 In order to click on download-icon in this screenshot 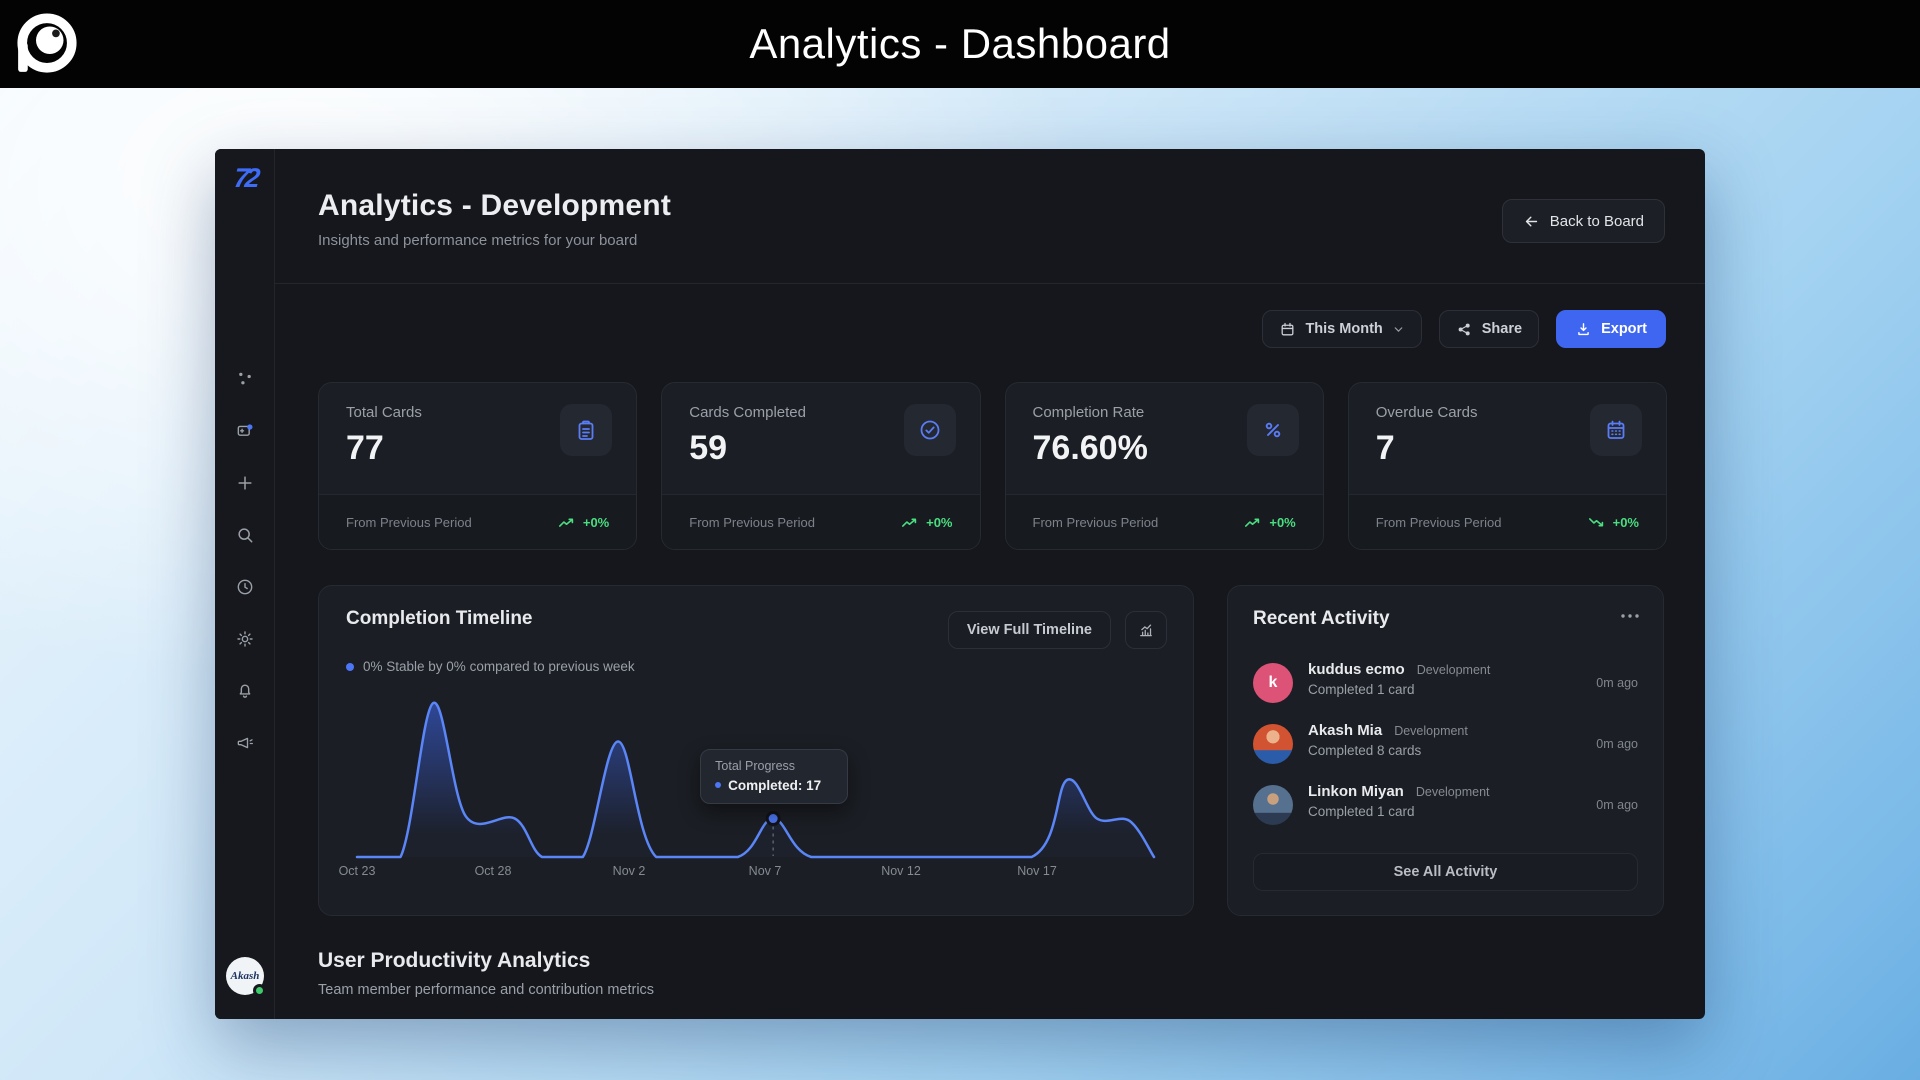, I will do `click(1583, 328)`.